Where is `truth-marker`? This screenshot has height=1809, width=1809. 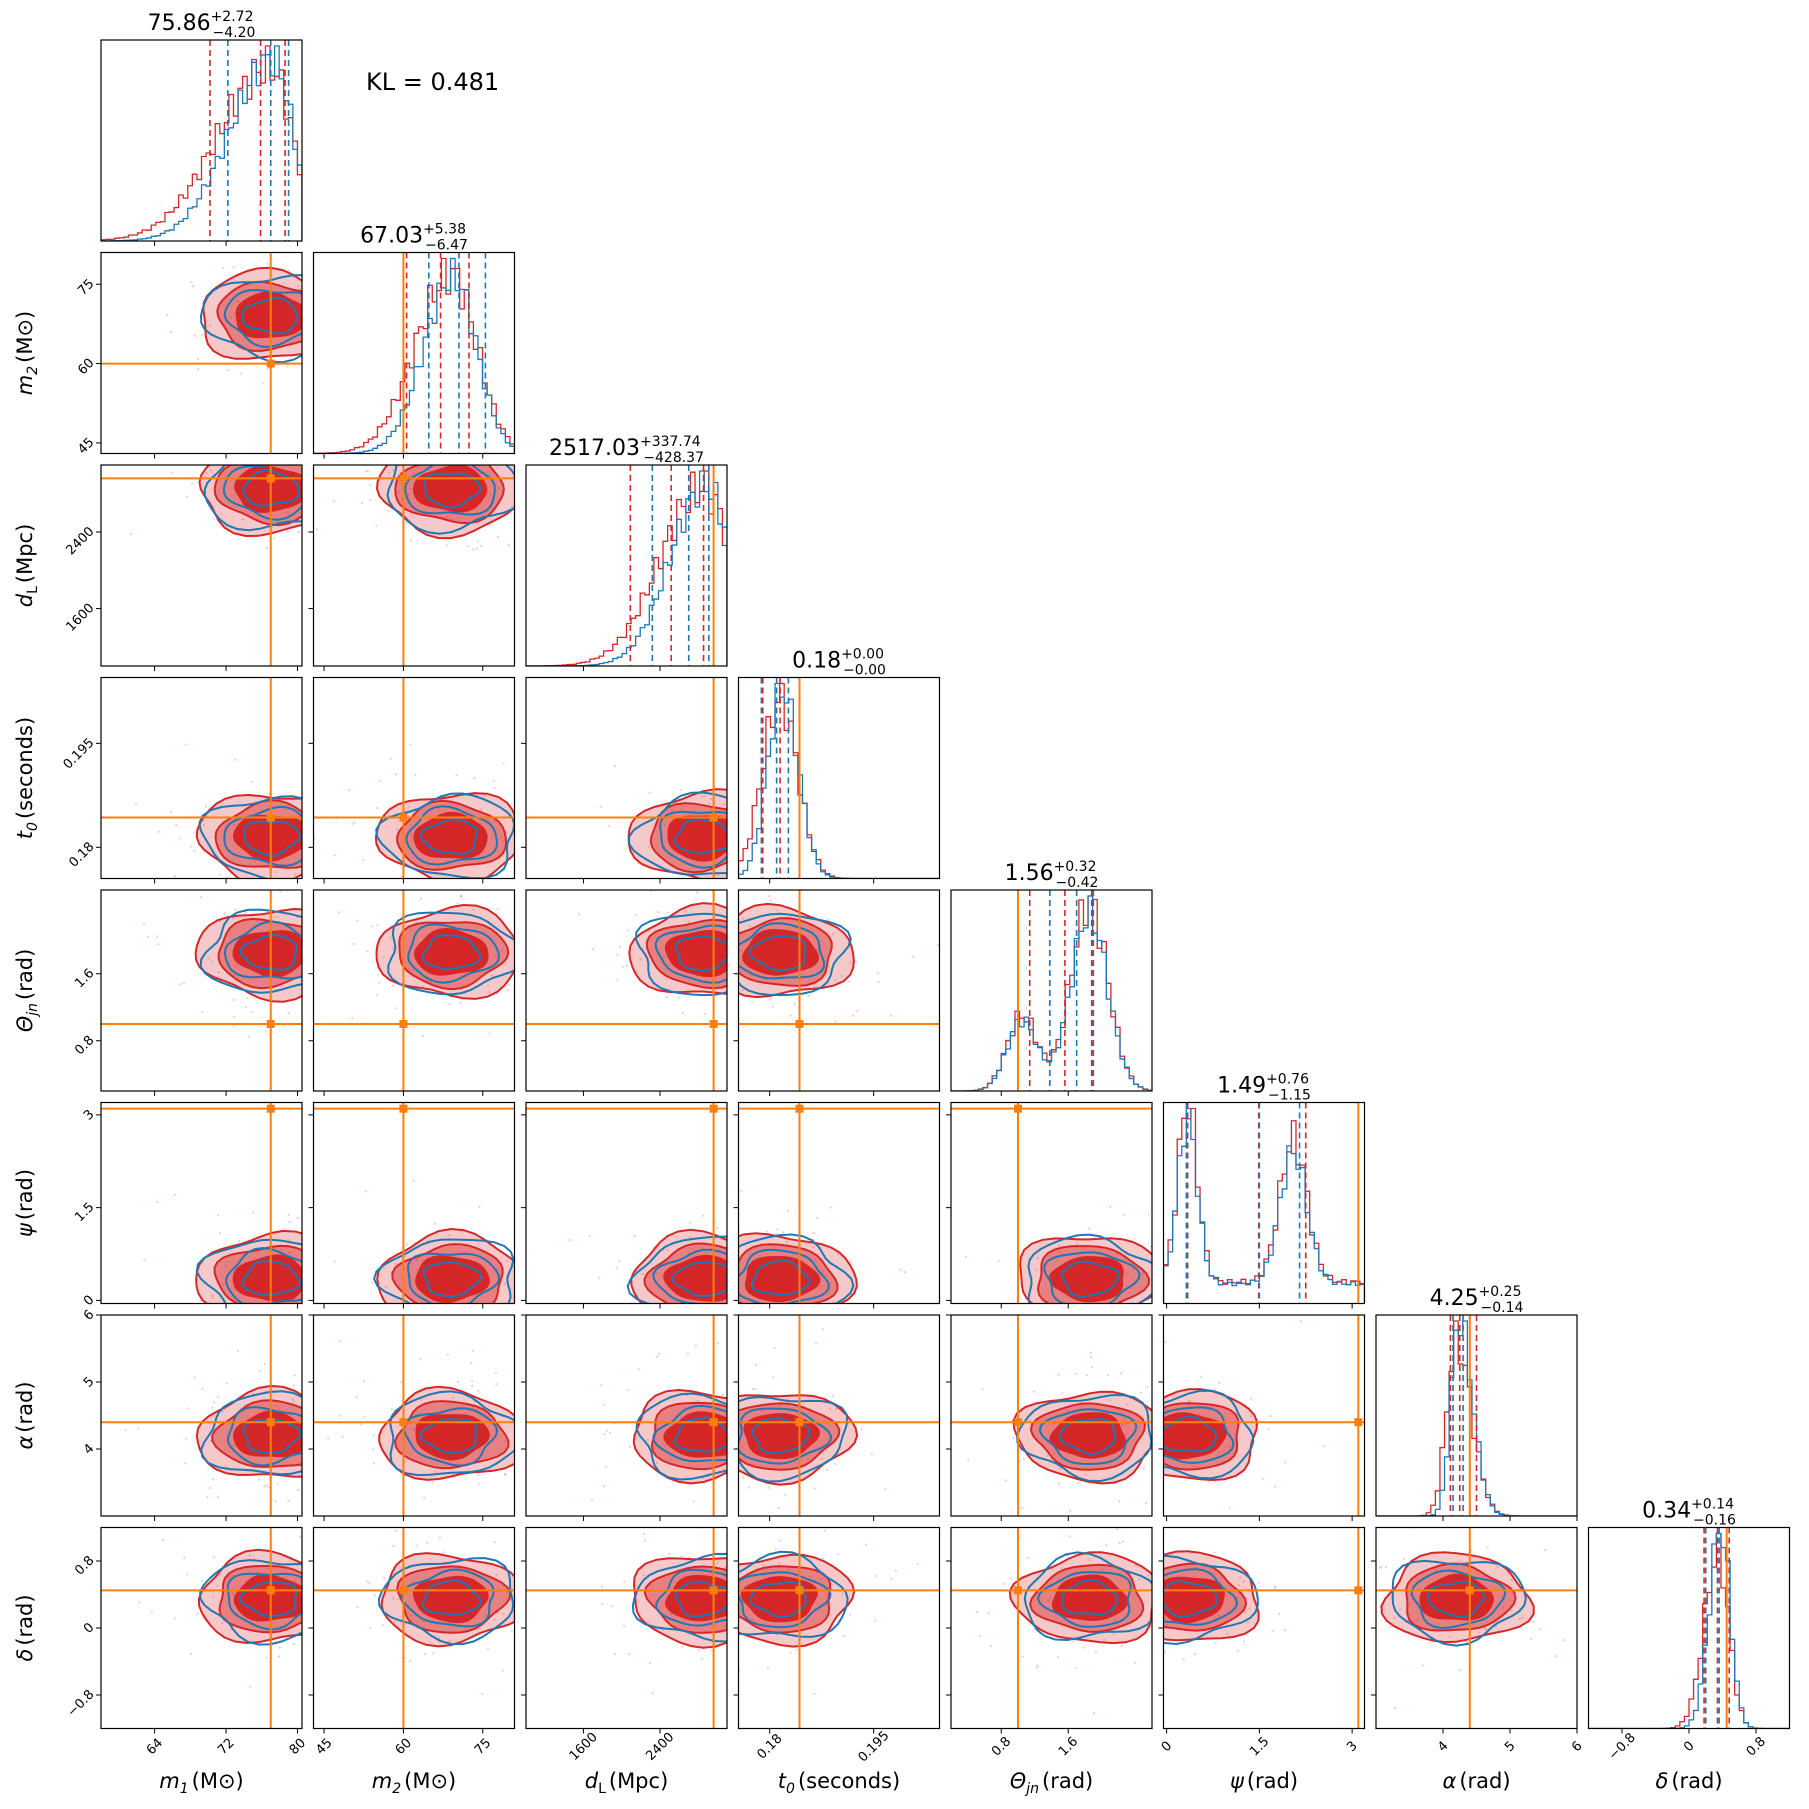
truth-marker is located at coordinates (270, 817).